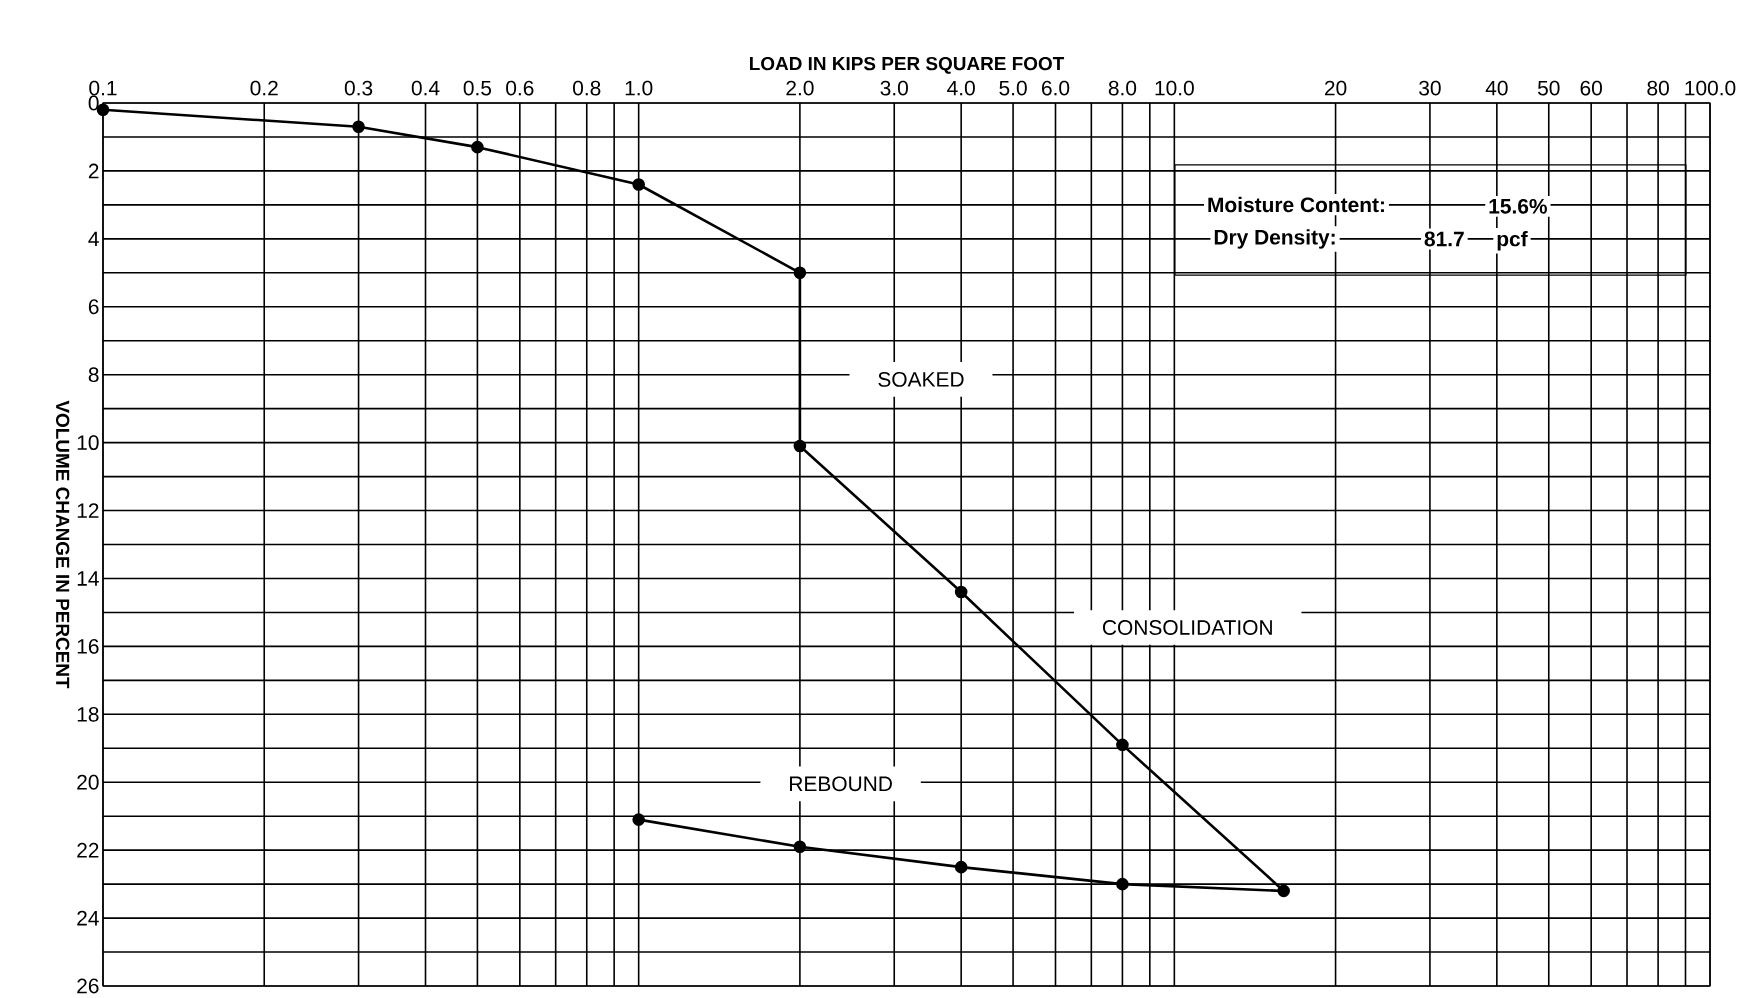  I want to click on y-tick-label: 6, so click(93, 307).